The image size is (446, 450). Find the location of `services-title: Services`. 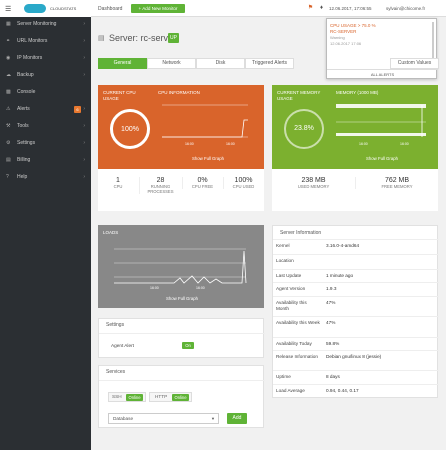

services-title: Services is located at coordinates (116, 372).